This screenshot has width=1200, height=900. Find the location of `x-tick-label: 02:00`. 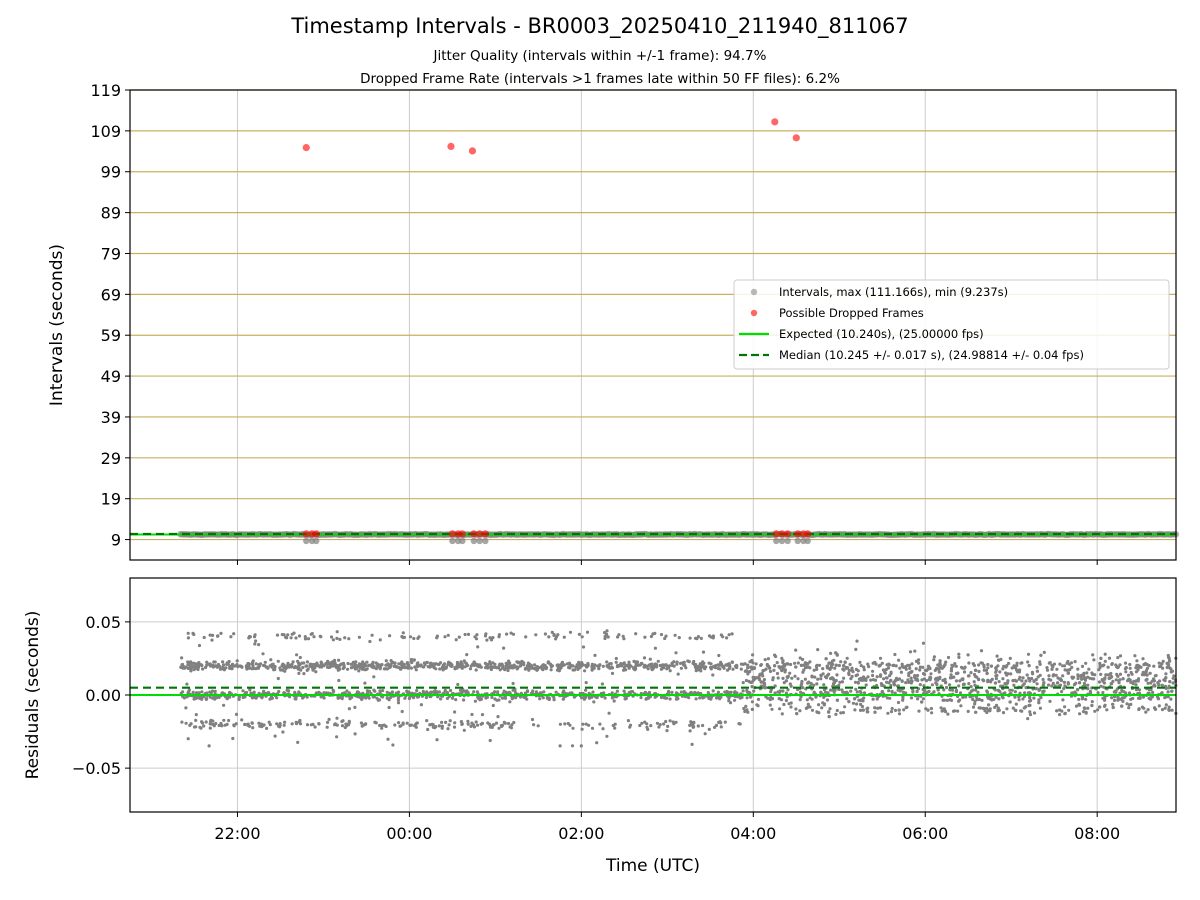

x-tick-label: 02:00 is located at coordinates (581, 833).